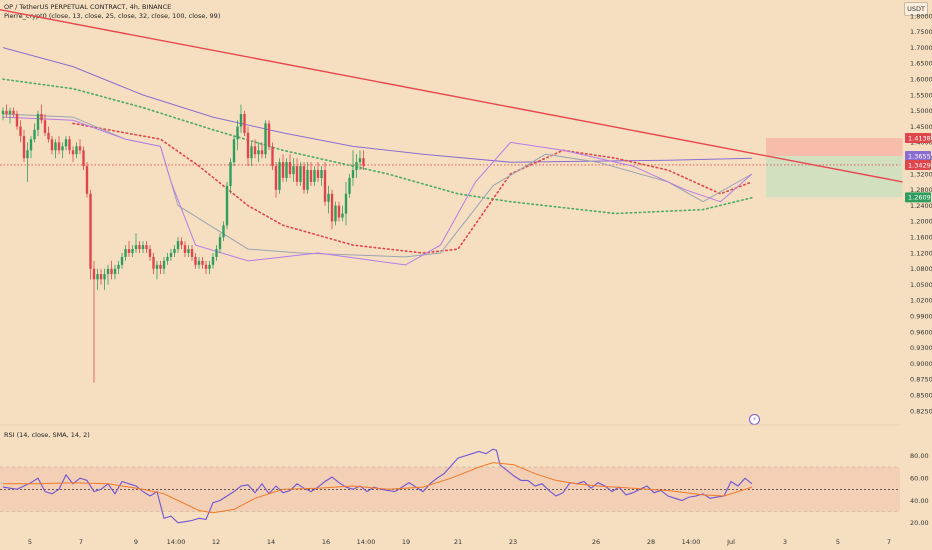  Describe the element at coordinates (921, 301) in the screenshot. I see `y-tick-label: 1.0200` at that location.